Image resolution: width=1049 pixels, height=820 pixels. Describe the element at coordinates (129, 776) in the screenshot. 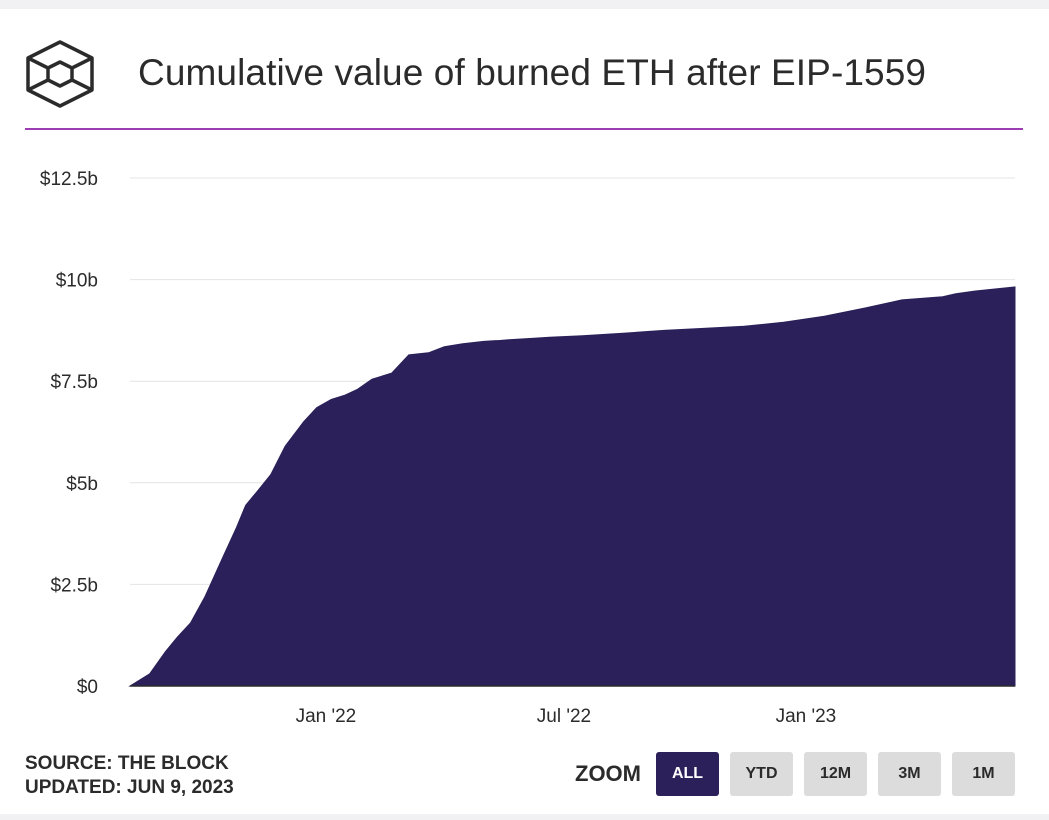

I see `source-block: SOURCE: THE BLOCK UPDATED: JUN 9, 2023` at that location.